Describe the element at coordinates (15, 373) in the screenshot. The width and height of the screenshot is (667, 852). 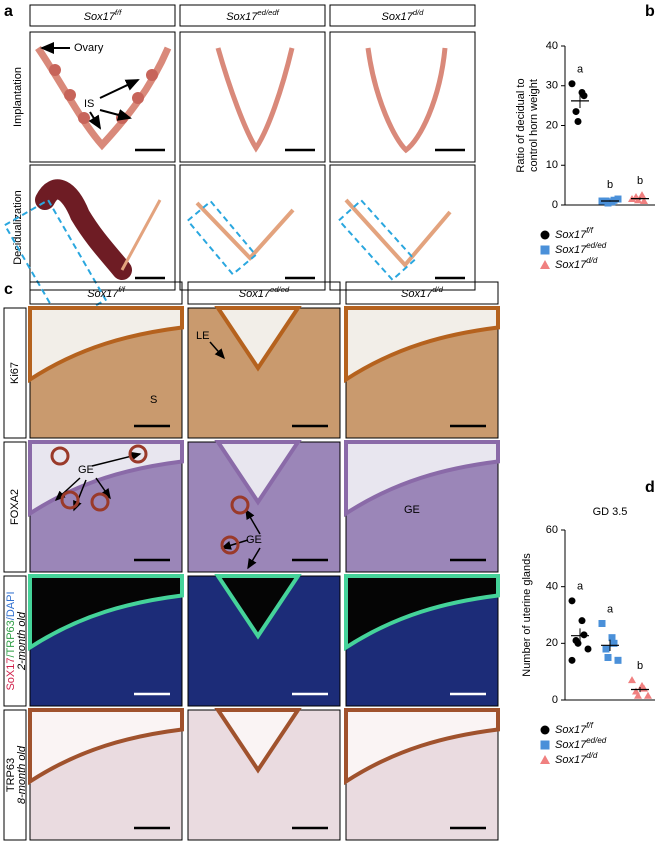
I see `row-label: Ki67` at that location.